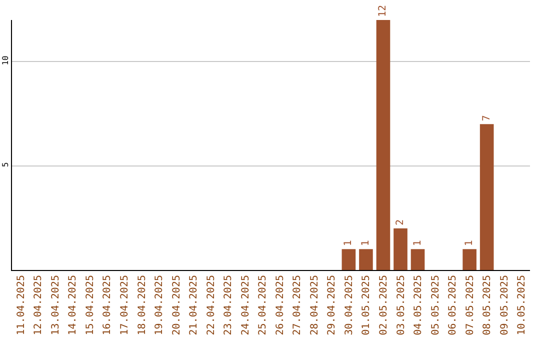 The image size is (540, 340). What do you see at coordinates (314, 305) in the screenshot?
I see `x-tick-label: 28.04.2025` at bounding box center [314, 305].